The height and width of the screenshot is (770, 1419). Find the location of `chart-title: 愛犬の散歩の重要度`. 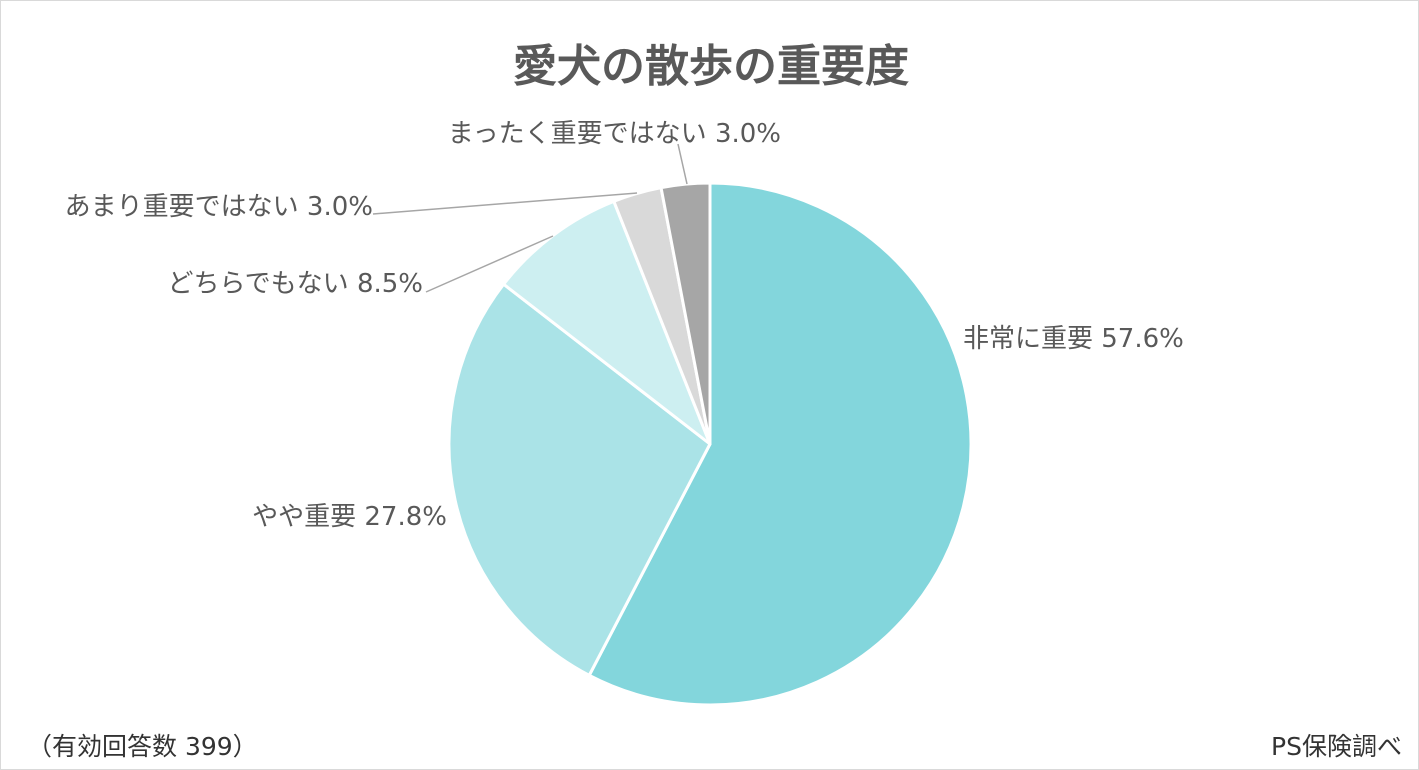

chart-title: 愛犬の散歩の重要度 is located at coordinates (711, 66).